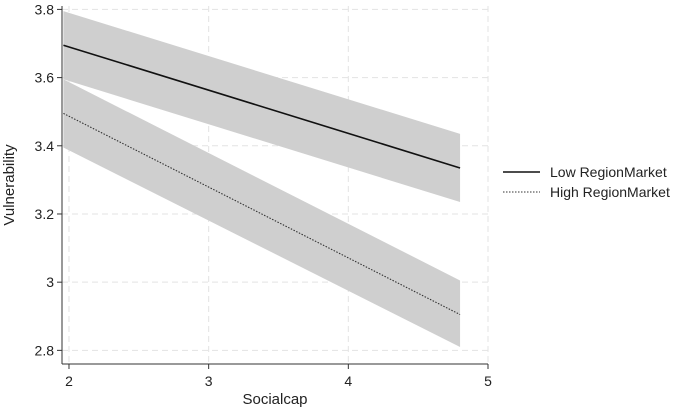 The height and width of the screenshot is (412, 685). Describe the element at coordinates (348, 381) in the screenshot. I see `x-tick-label-4: 4` at that location.